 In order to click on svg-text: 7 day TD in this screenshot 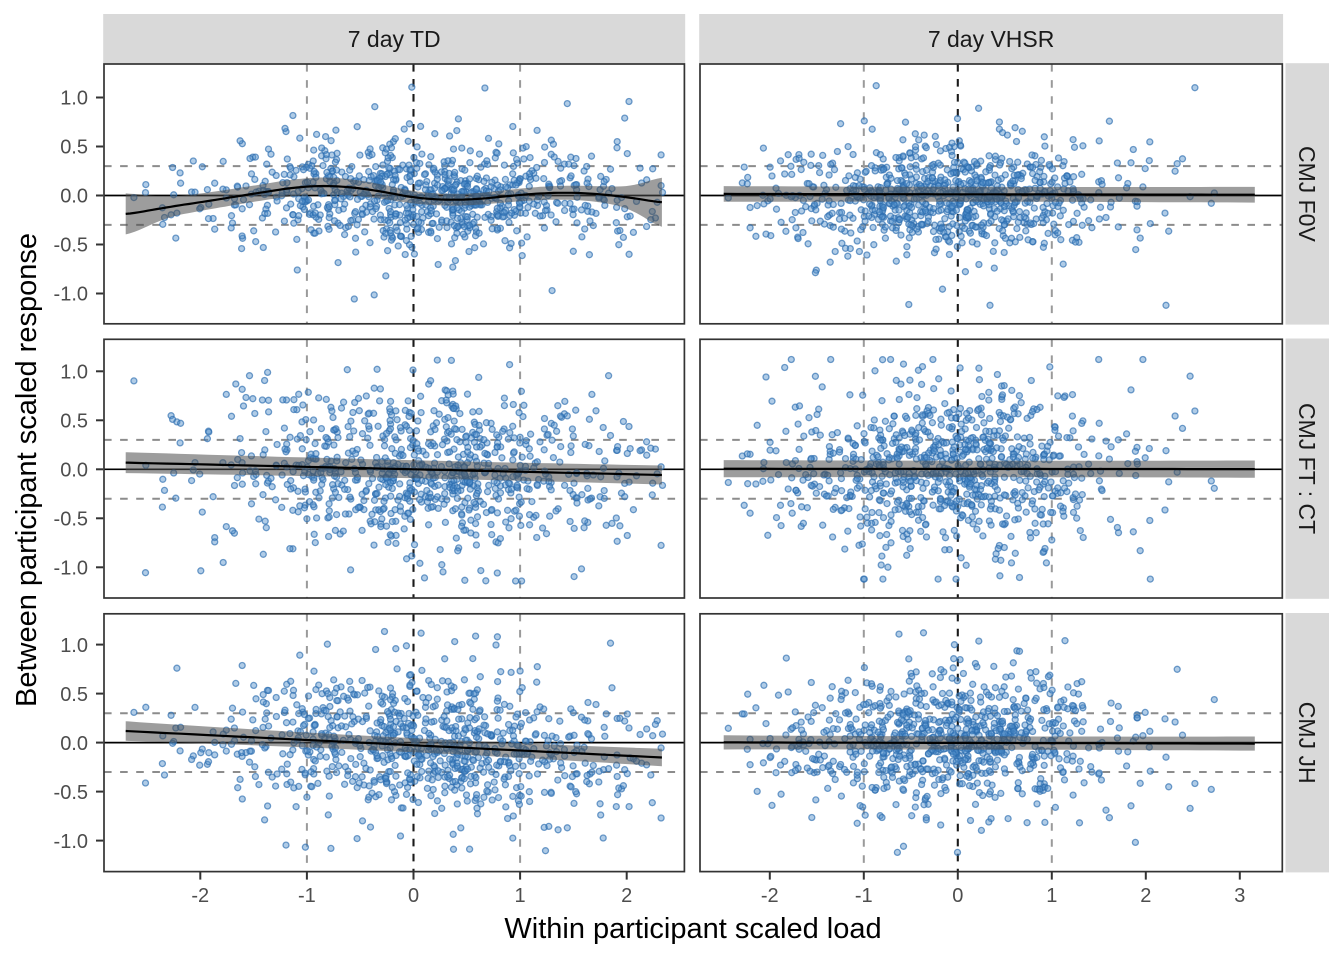, I will do `click(394, 39)`.